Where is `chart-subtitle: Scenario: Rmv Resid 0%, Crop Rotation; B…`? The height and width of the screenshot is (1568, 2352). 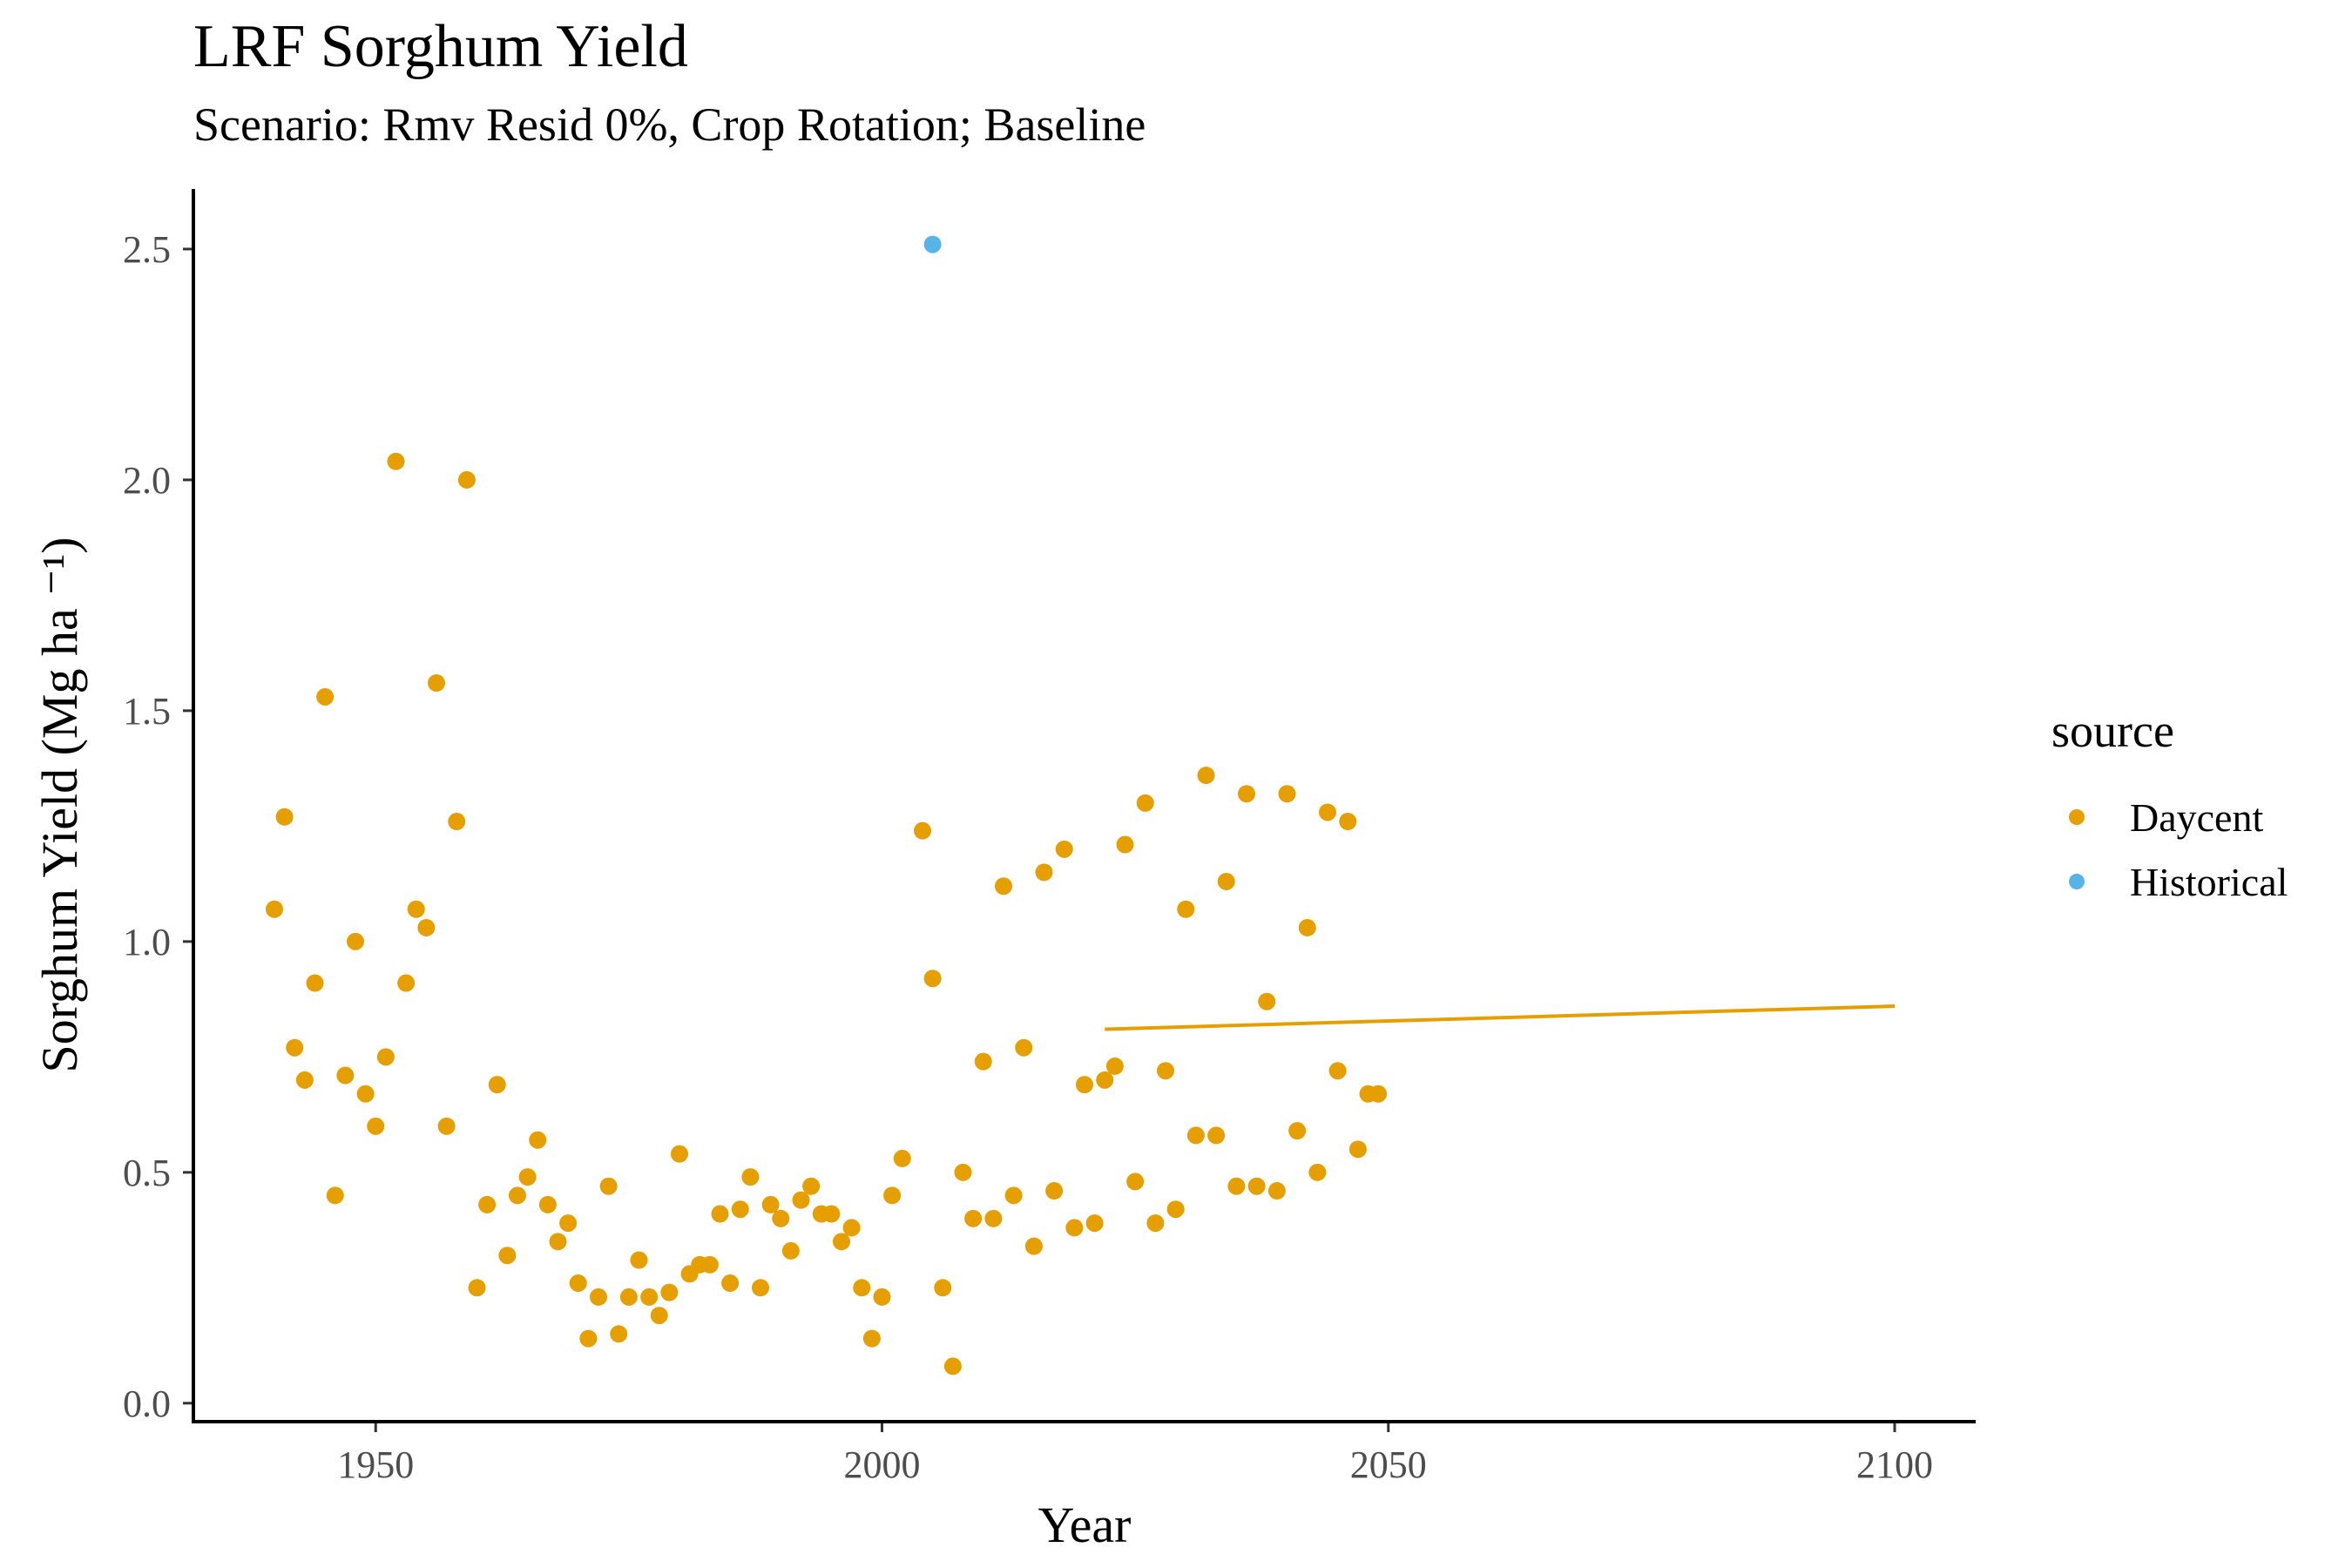 chart-subtitle: Scenario: Rmv Resid 0%, Crop Rotation; B… is located at coordinates (669, 125).